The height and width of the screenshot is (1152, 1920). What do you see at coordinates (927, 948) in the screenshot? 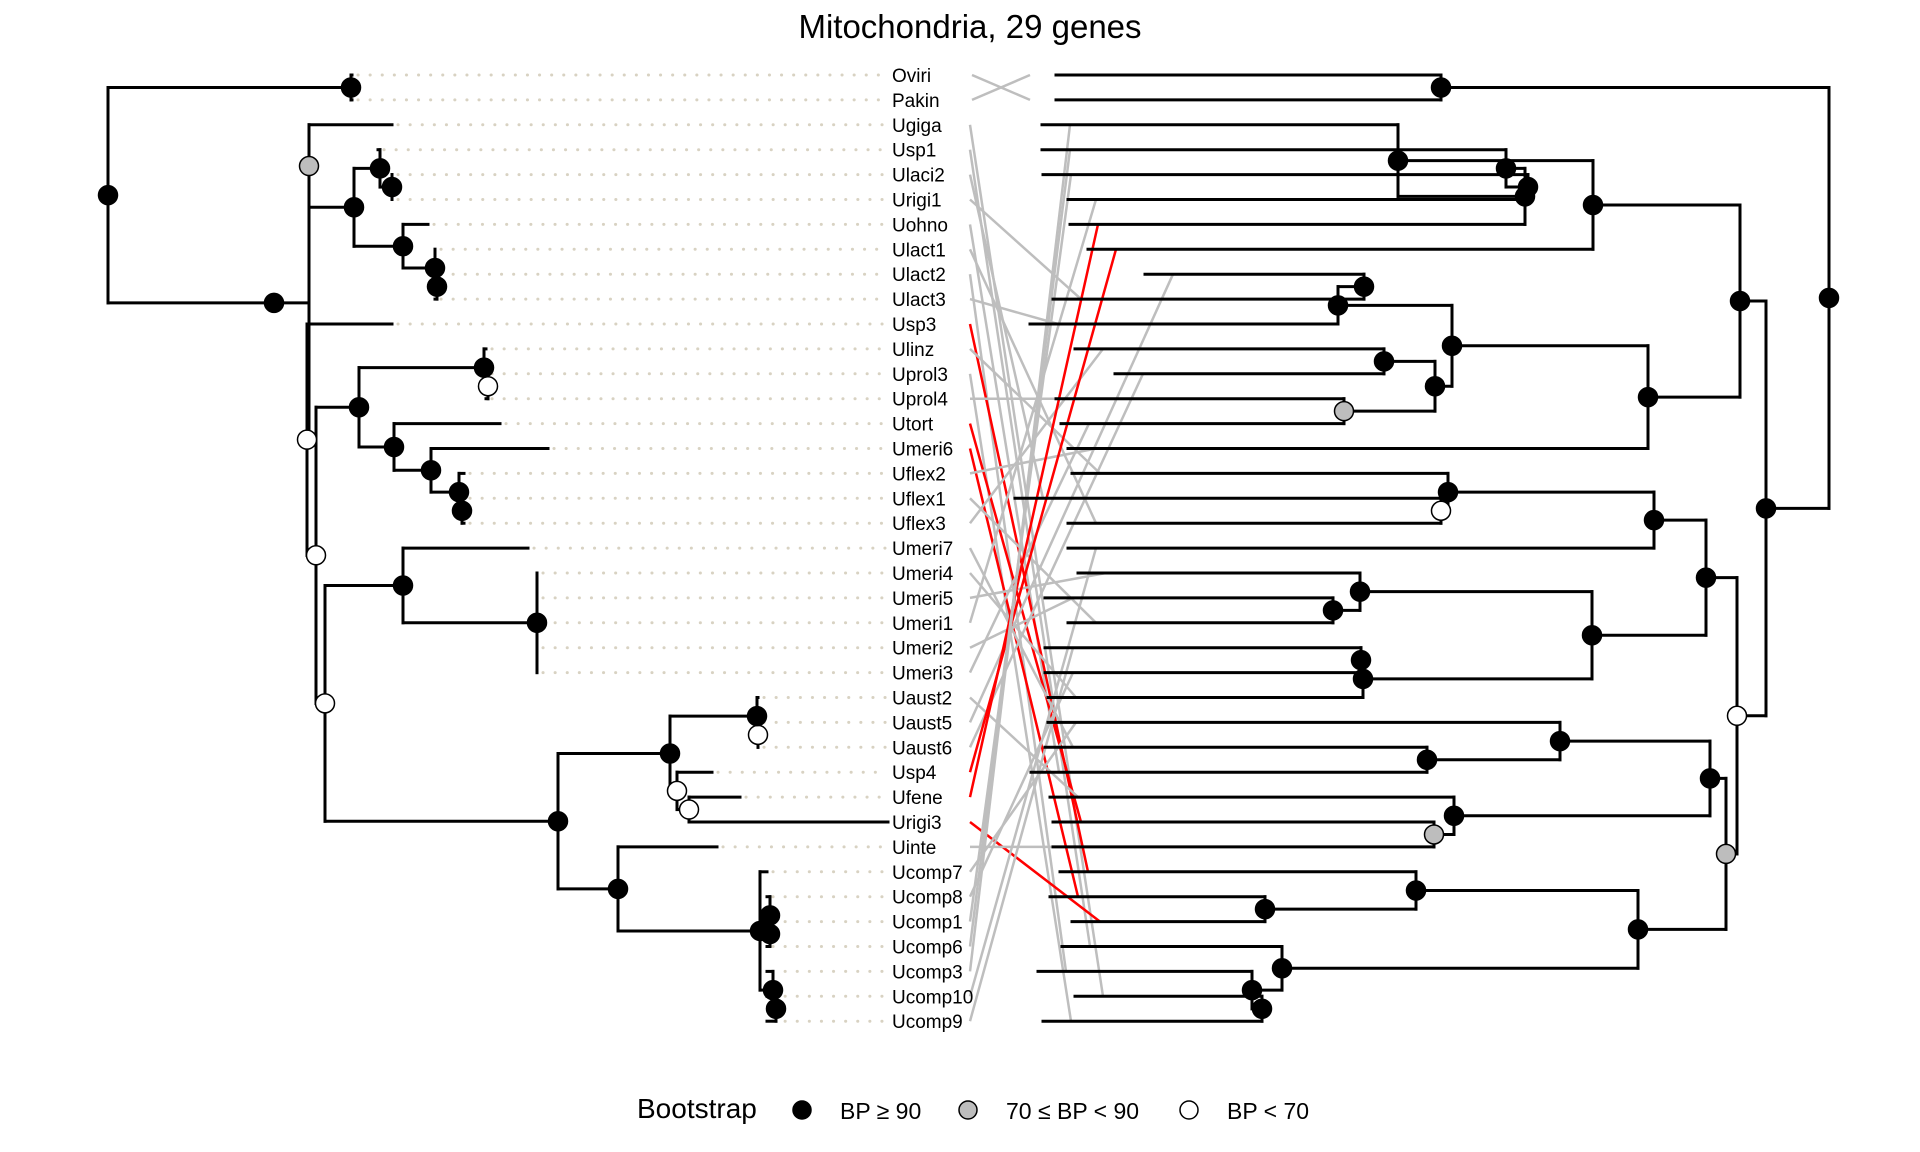
I see `tip-label-ucomp6: Ucomp6` at bounding box center [927, 948].